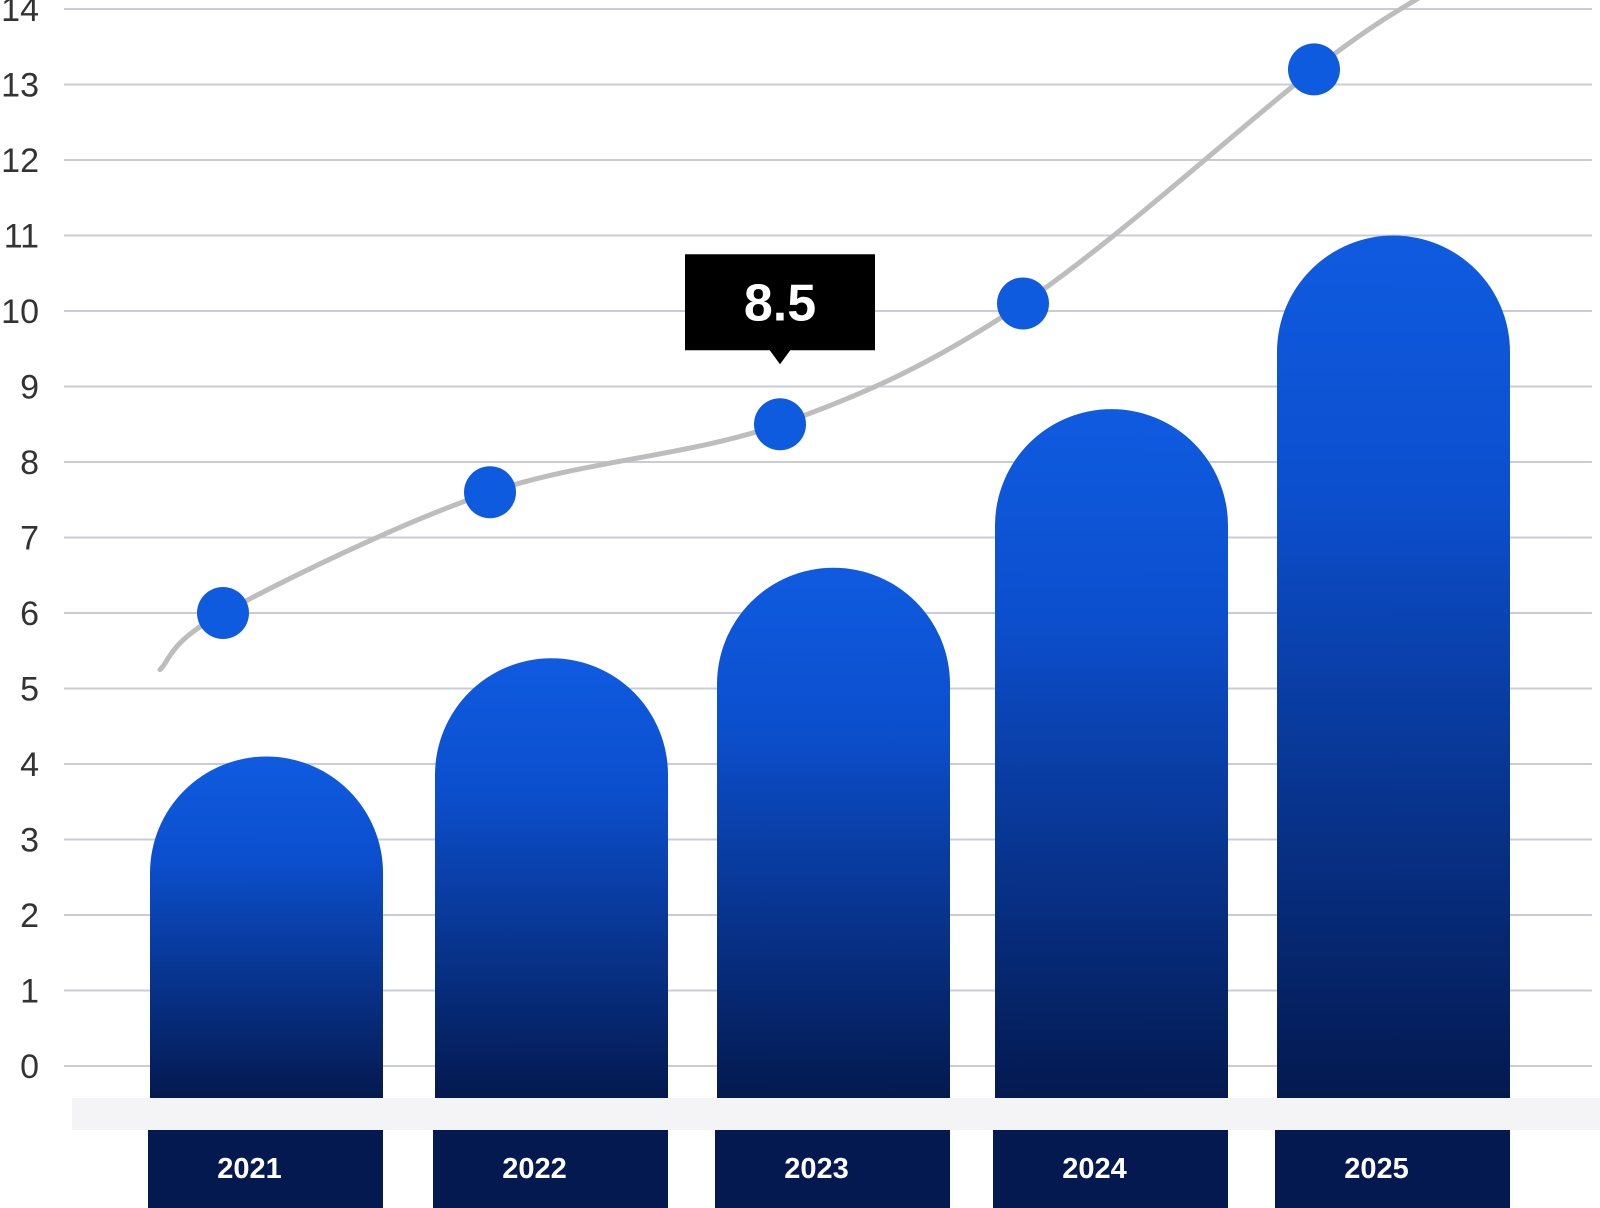 The height and width of the screenshot is (1208, 1600). What do you see at coordinates (29, 388) in the screenshot?
I see `y-tick-label: 9` at bounding box center [29, 388].